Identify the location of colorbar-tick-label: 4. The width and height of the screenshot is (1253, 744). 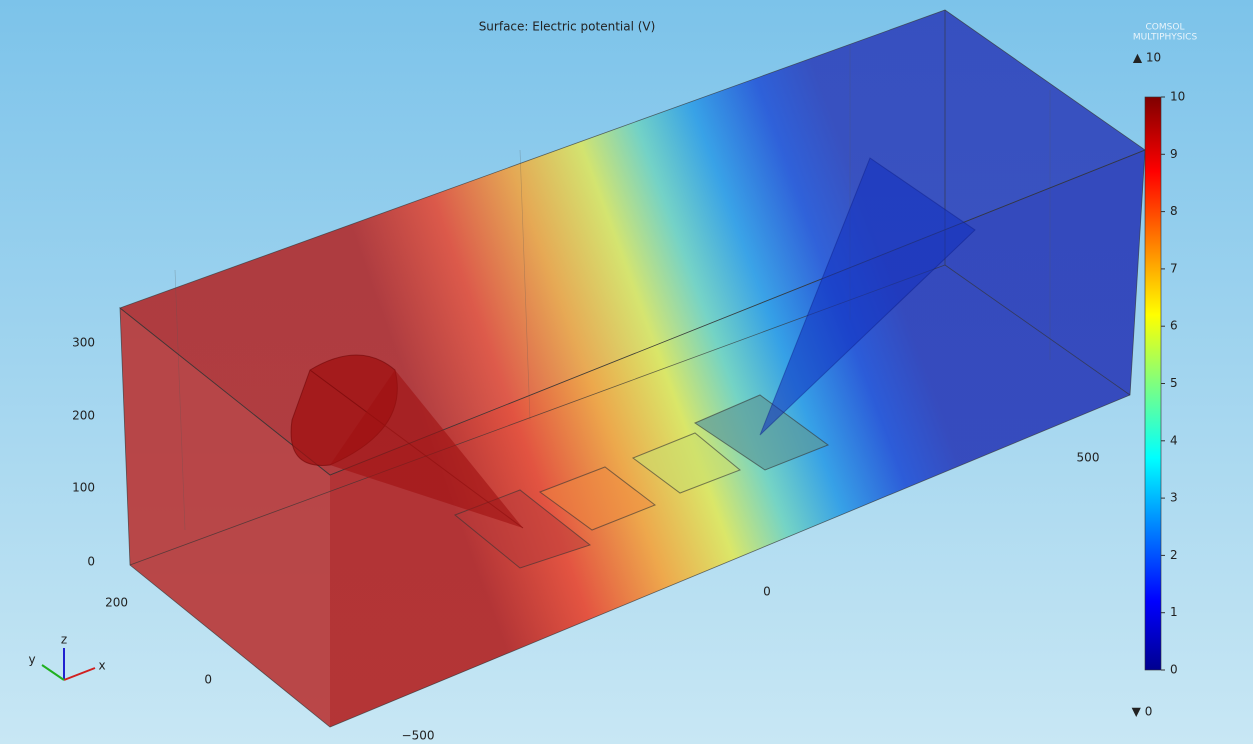
(1174, 440).